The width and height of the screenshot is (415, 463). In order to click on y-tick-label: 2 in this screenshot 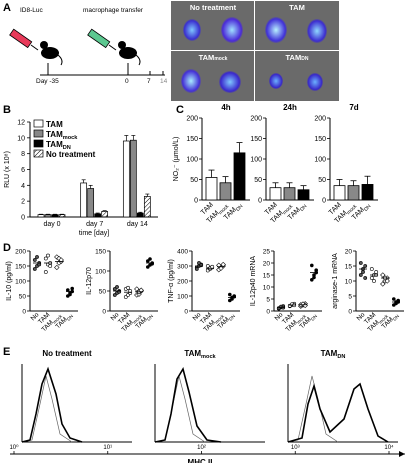, I will do `click(23, 202)`.